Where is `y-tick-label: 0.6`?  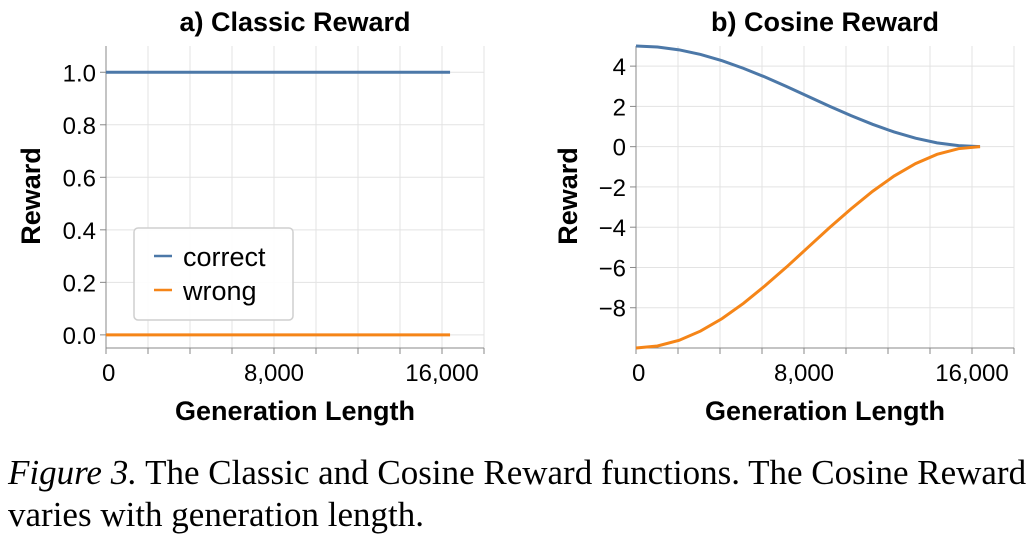
y-tick-label: 0.6 is located at coordinates (79, 178).